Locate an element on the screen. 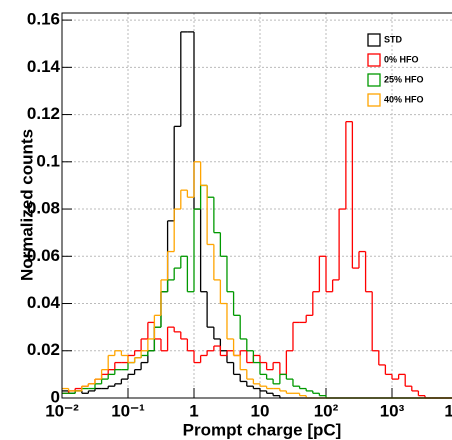 This screenshot has height=440, width=452. y-tick-label: 0.02 is located at coordinates (43, 349).